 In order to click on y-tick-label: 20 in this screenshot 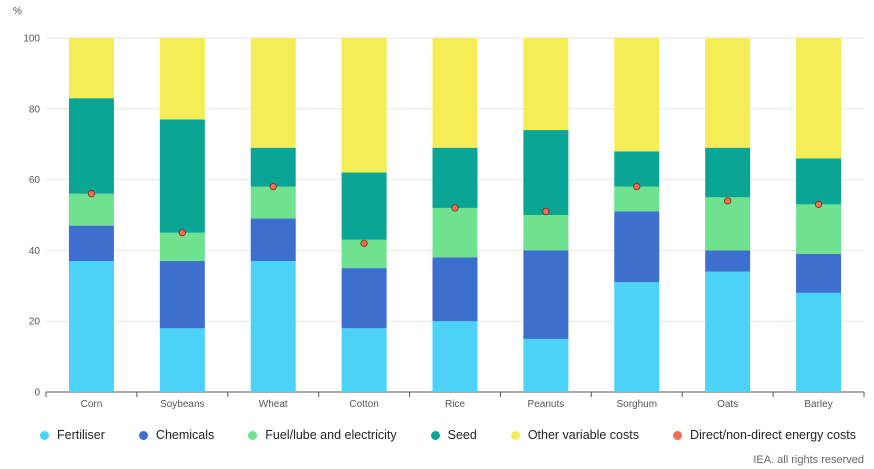, I will do `click(35, 322)`.